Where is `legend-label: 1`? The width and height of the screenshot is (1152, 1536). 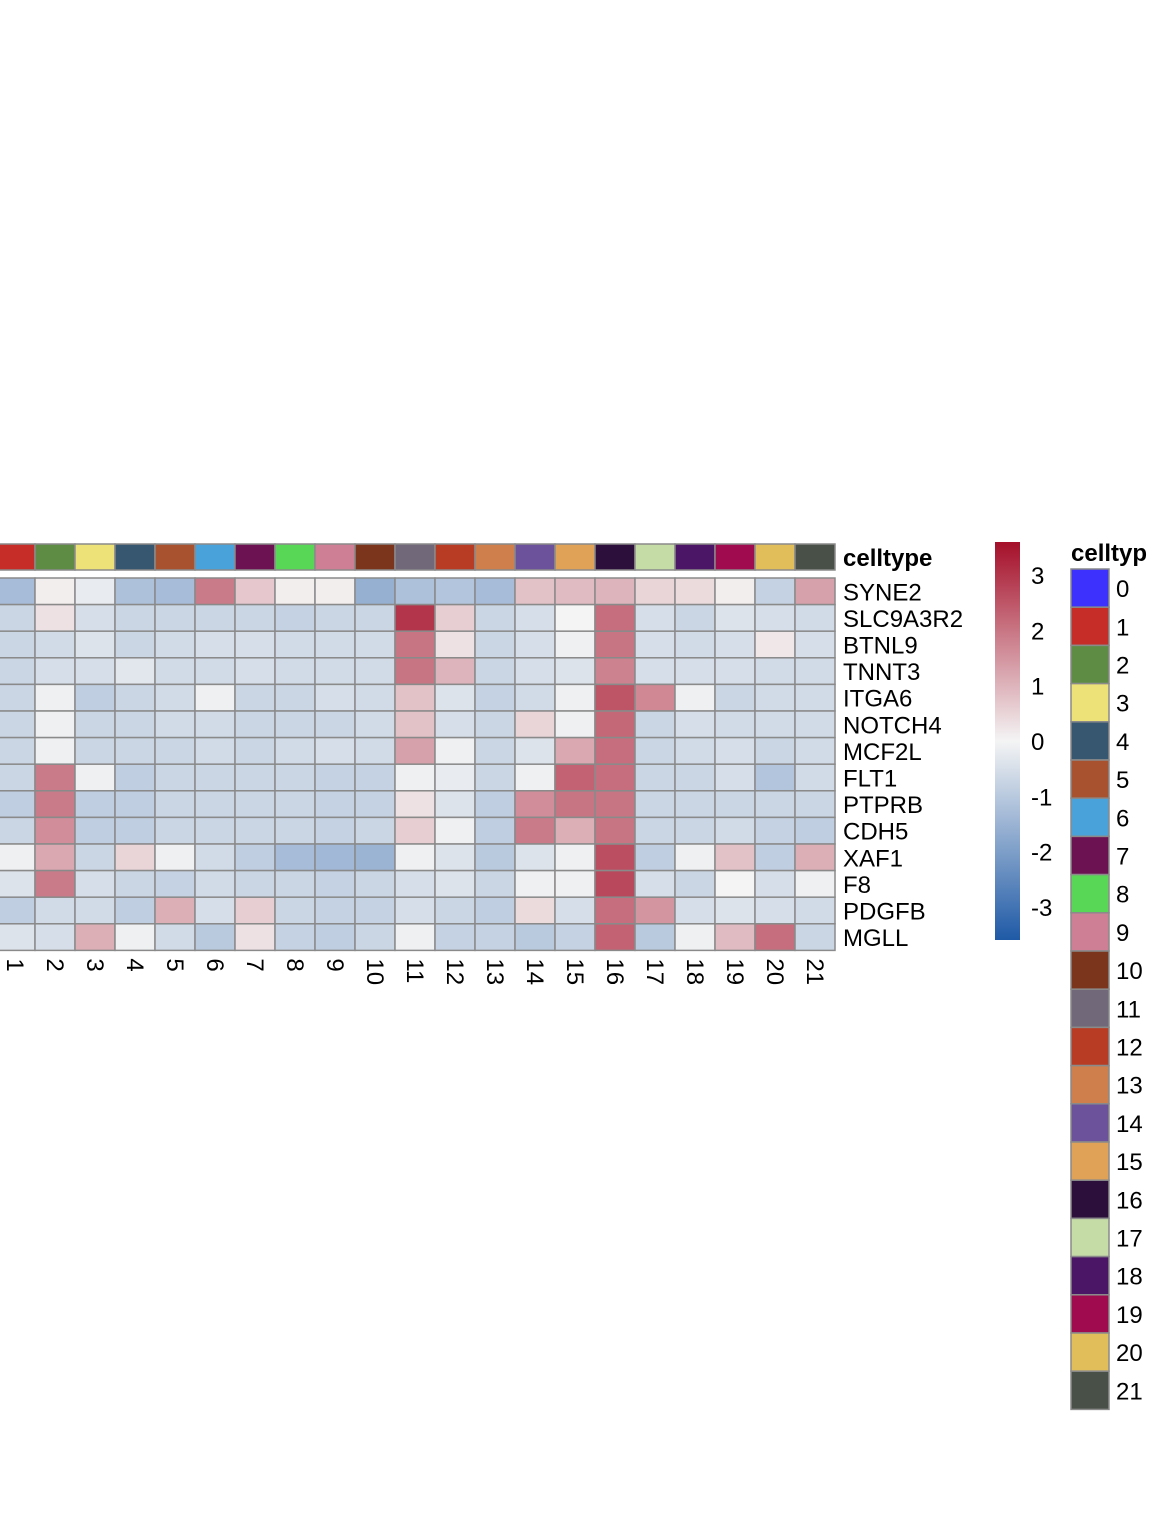 legend-label: 1 is located at coordinates (1122, 627).